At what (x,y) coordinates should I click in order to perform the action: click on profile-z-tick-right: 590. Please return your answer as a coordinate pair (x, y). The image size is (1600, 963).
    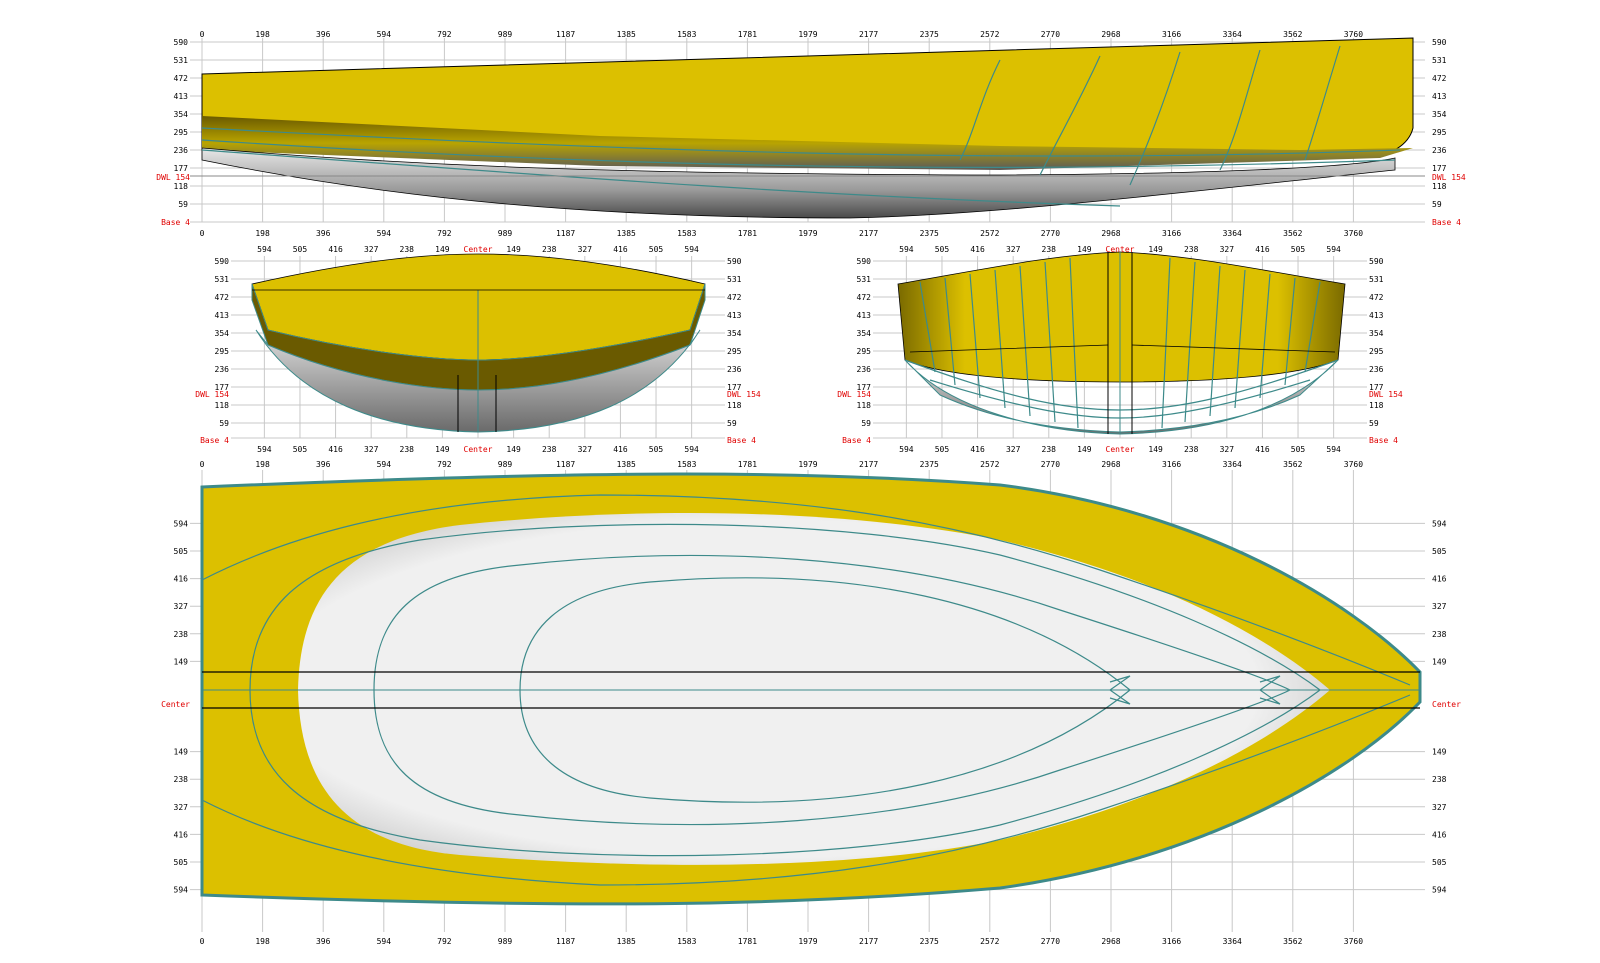
    Looking at the image, I should click on (1439, 42).